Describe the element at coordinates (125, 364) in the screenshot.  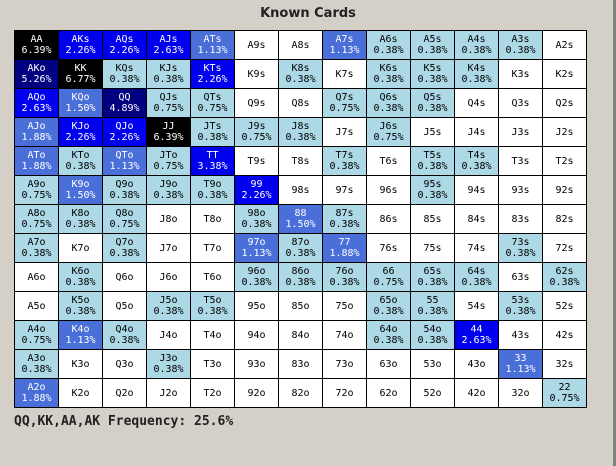
I see `hand-cell: Q3o` at that location.